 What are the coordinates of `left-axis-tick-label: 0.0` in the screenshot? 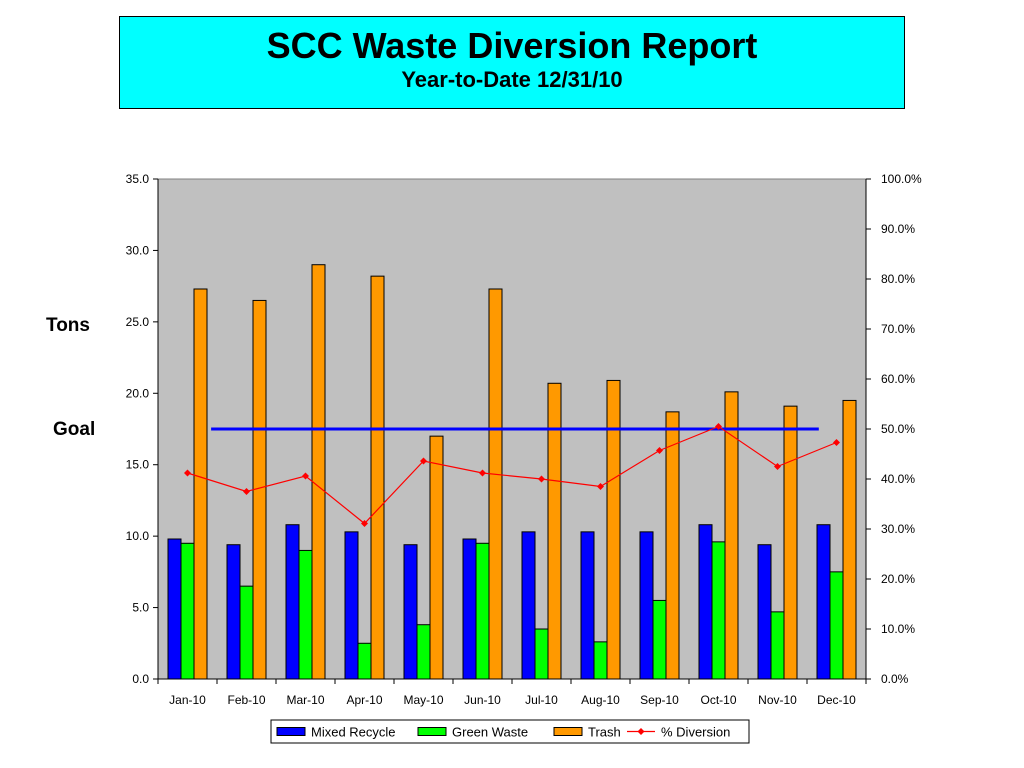 It's located at (140, 679).